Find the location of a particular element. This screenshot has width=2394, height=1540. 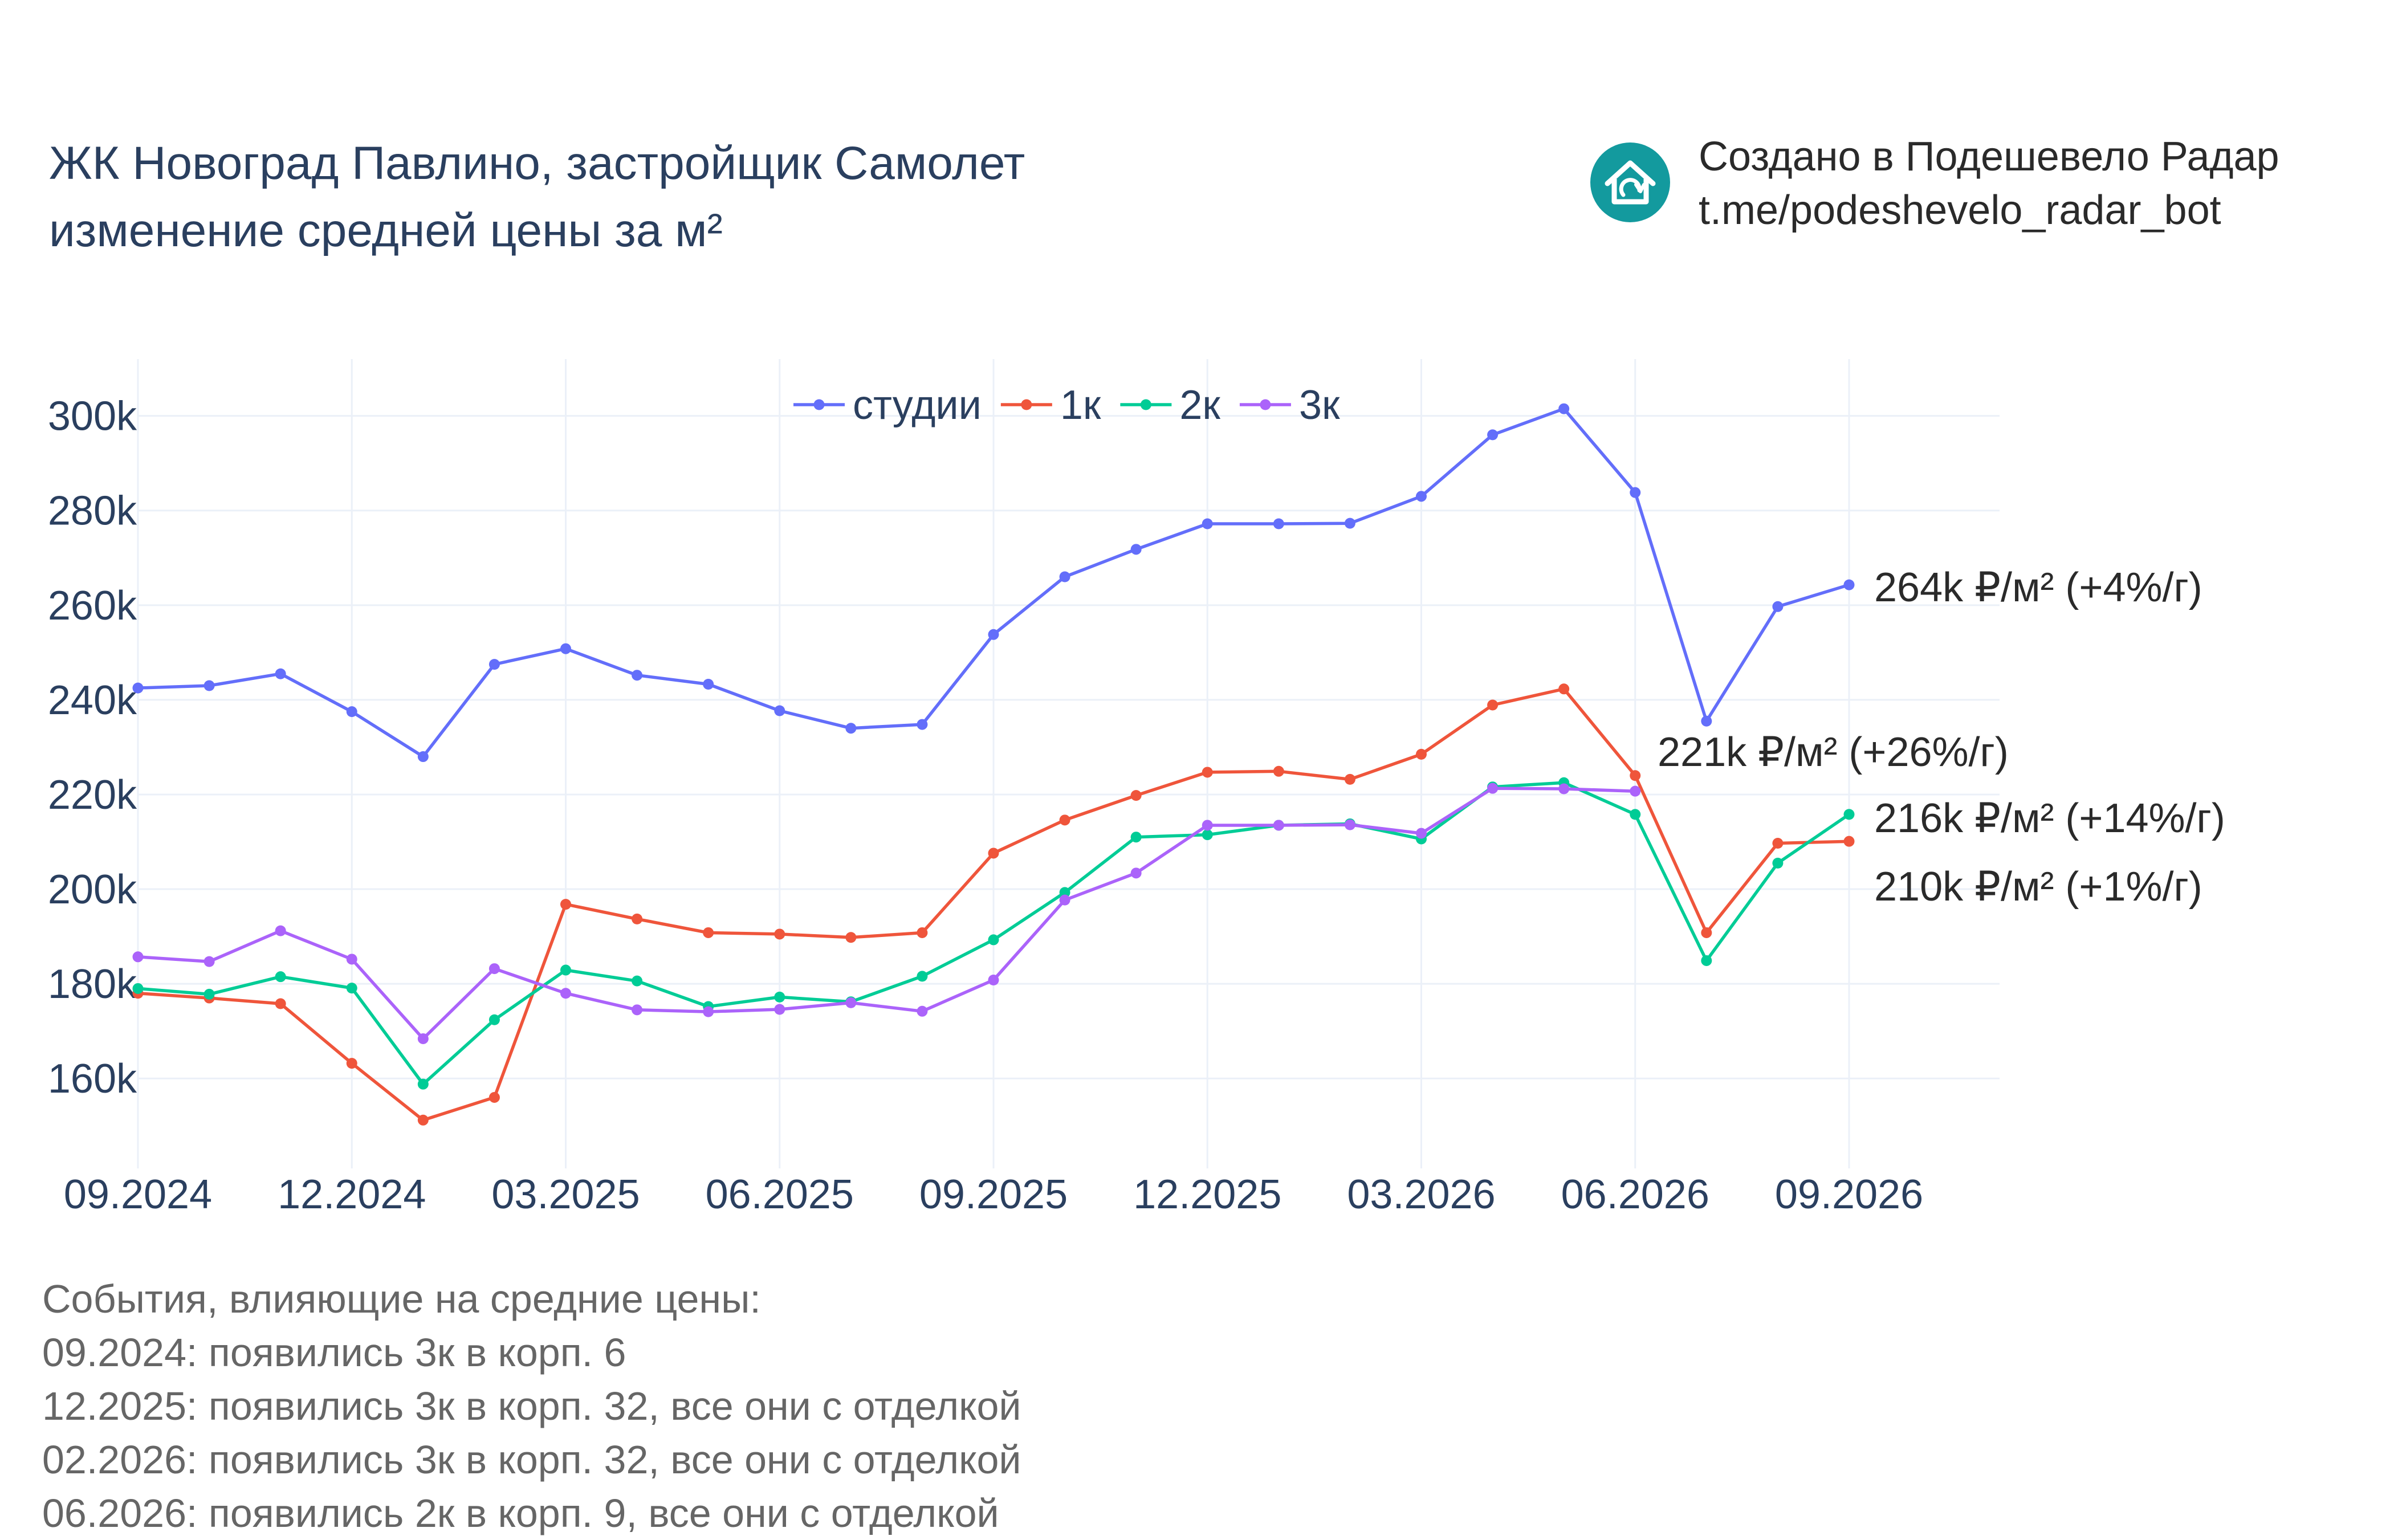

brand-link: t.me/podeshevelo_radar_bot is located at coordinates (1960, 211).